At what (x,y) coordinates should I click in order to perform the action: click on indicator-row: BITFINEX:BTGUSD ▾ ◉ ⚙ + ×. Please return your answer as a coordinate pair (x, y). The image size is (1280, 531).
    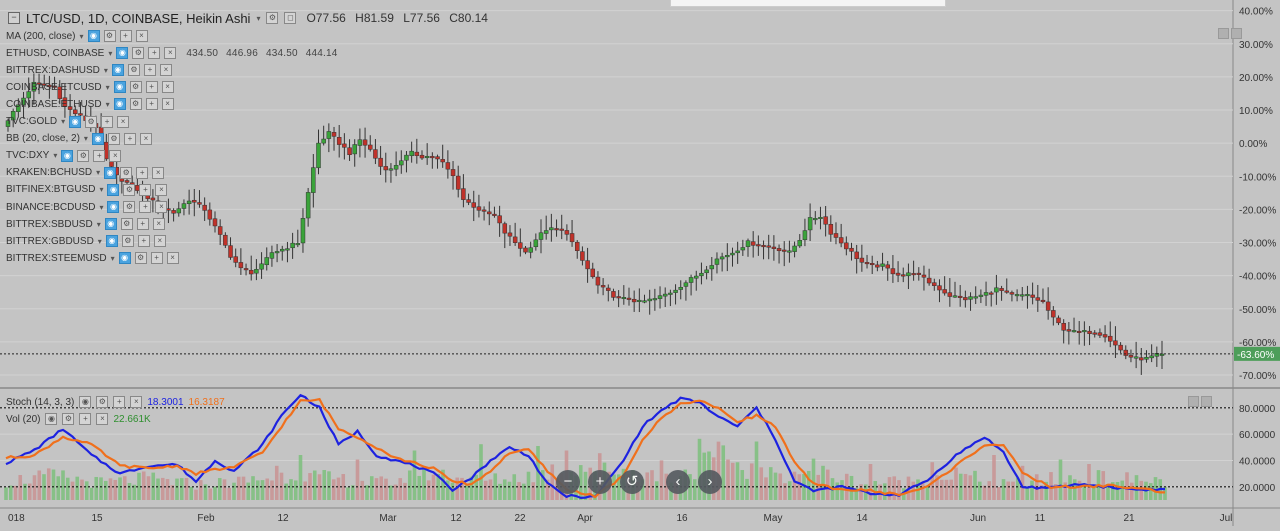
    Looking at the image, I should click on (87, 190).